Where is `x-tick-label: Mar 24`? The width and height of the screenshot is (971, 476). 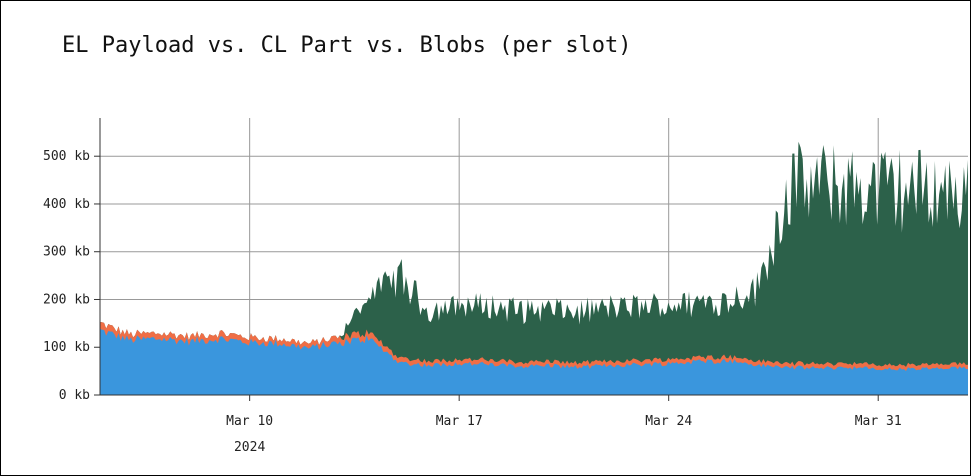 x-tick-label: Mar 24 is located at coordinates (668, 421).